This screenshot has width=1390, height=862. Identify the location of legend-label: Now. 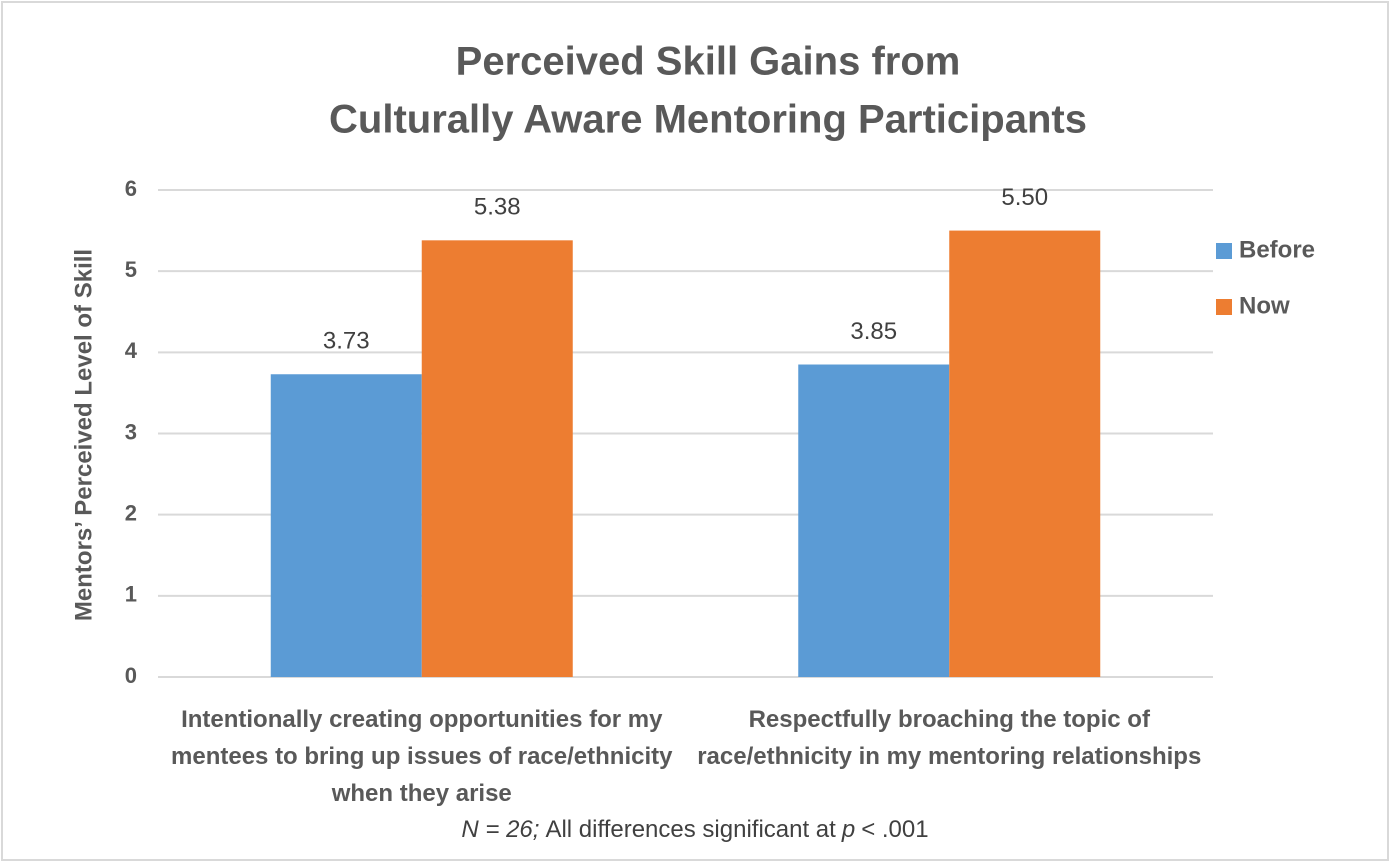
(1264, 305).